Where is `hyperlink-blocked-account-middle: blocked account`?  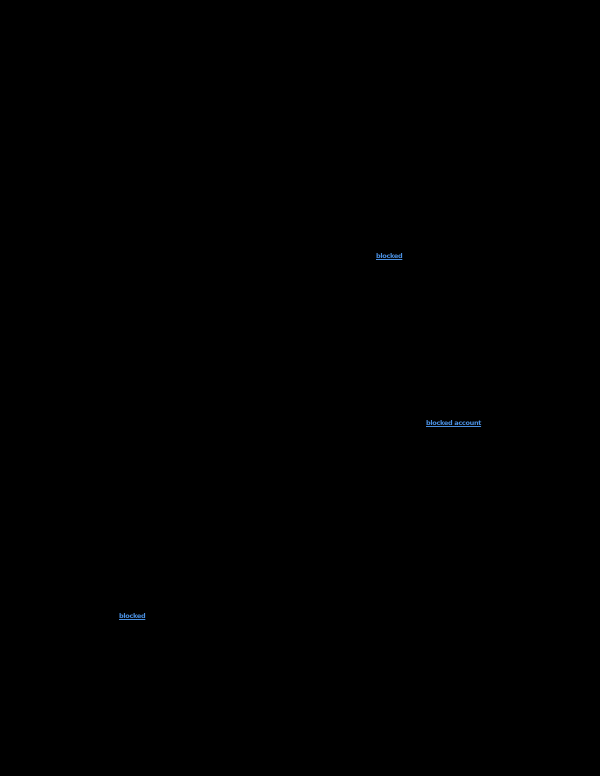
hyperlink-blocked-account-middle: blocked account is located at coordinates (454, 423).